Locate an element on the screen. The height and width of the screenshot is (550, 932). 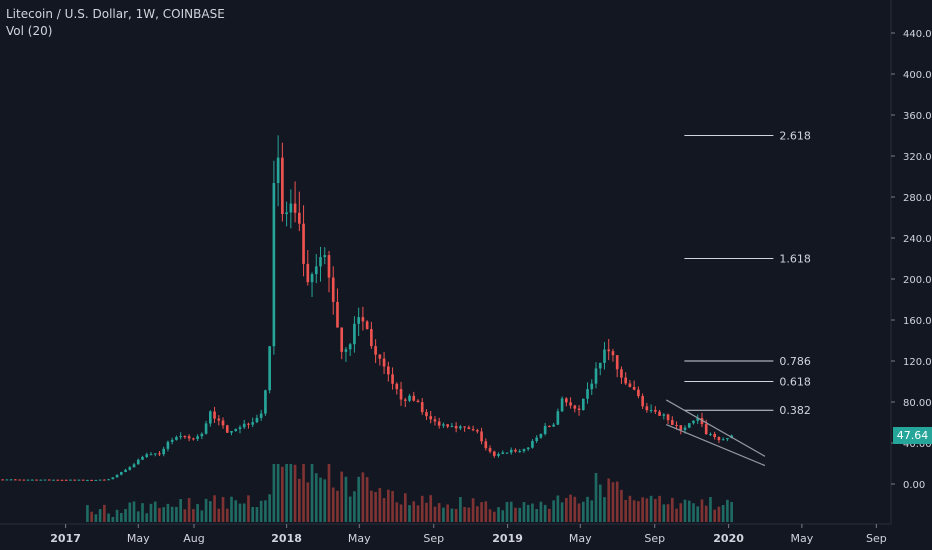
time-tick-label: May is located at coordinates (359, 538).